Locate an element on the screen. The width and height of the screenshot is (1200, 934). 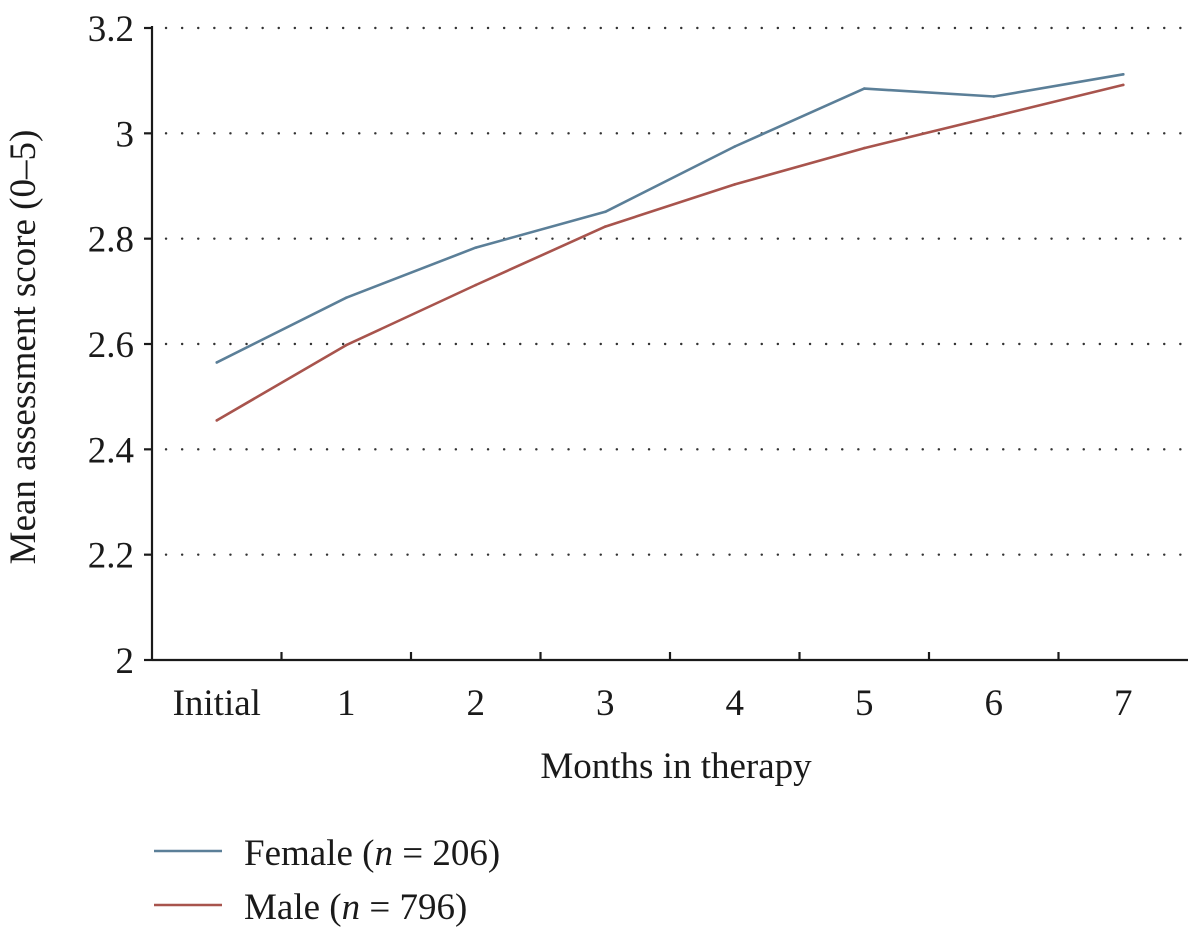
y-tick-label: 3 is located at coordinates (125, 134).